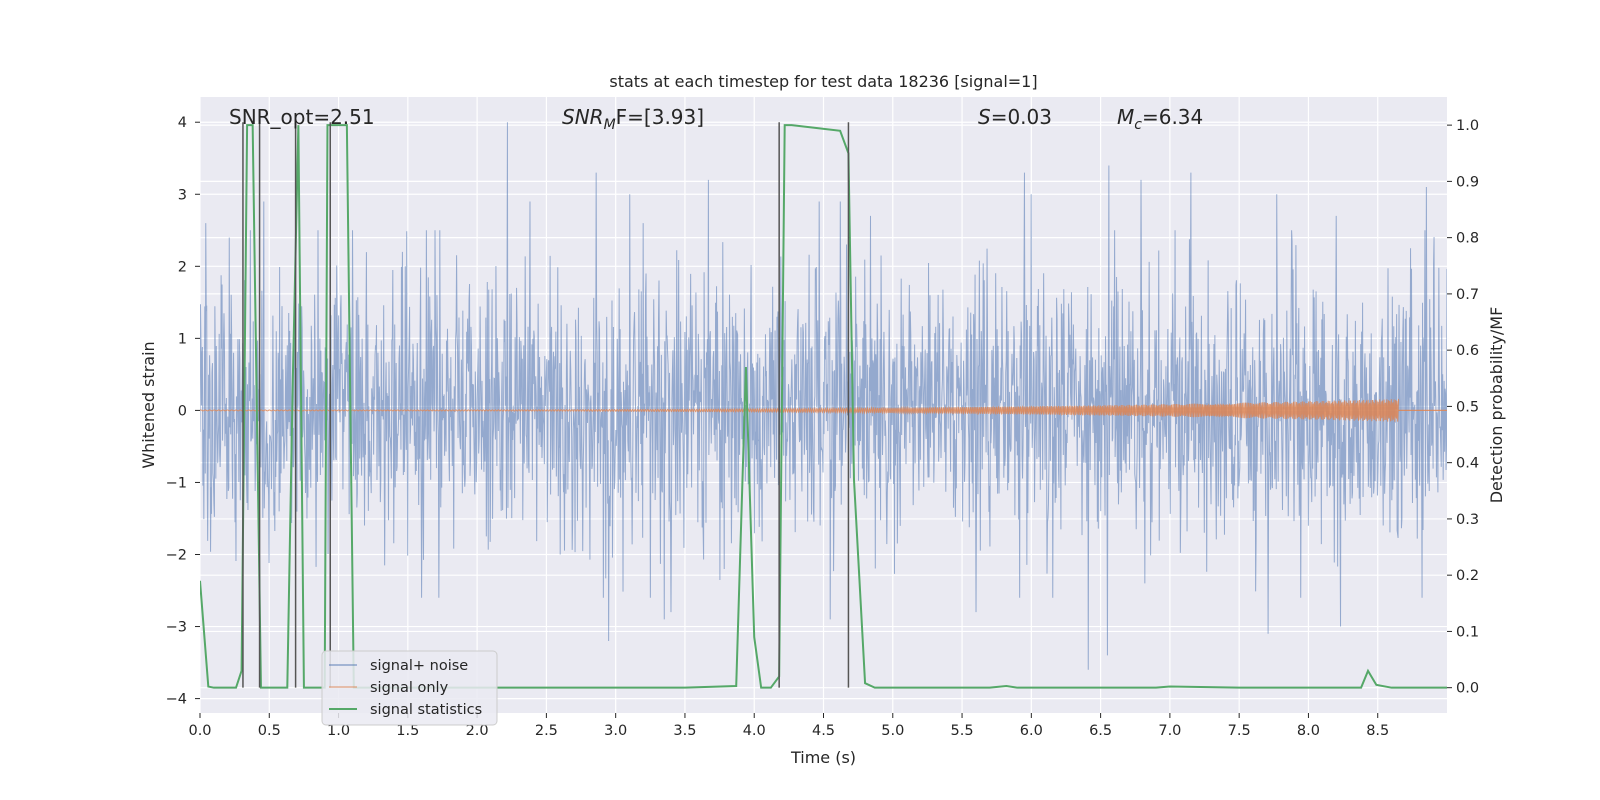 This screenshot has height=800, width=1600. What do you see at coordinates (716, 119) in the screenshot?
I see `annotations: SNR_opt=2.51 SNRMF=[3.93] S=0.03 Mc=6.34` at bounding box center [716, 119].